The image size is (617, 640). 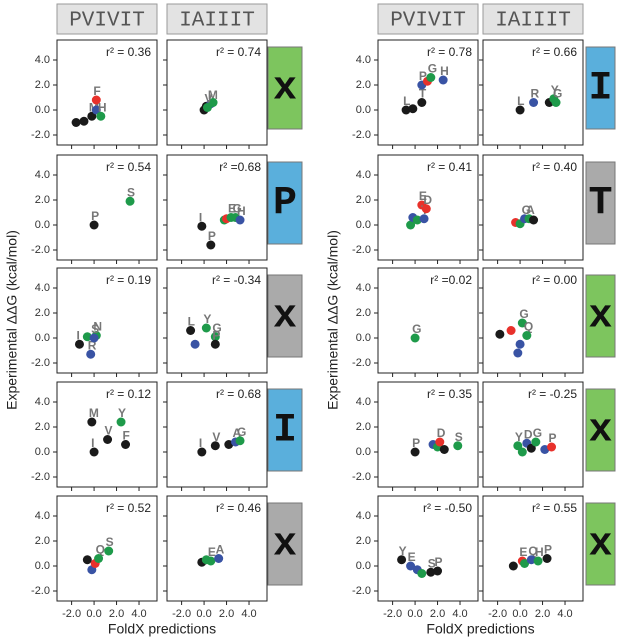 I want to click on scatter-panel: -2.0 0.0 2.0 4.0 r² =0.02 G, so click(x=415, y=322).